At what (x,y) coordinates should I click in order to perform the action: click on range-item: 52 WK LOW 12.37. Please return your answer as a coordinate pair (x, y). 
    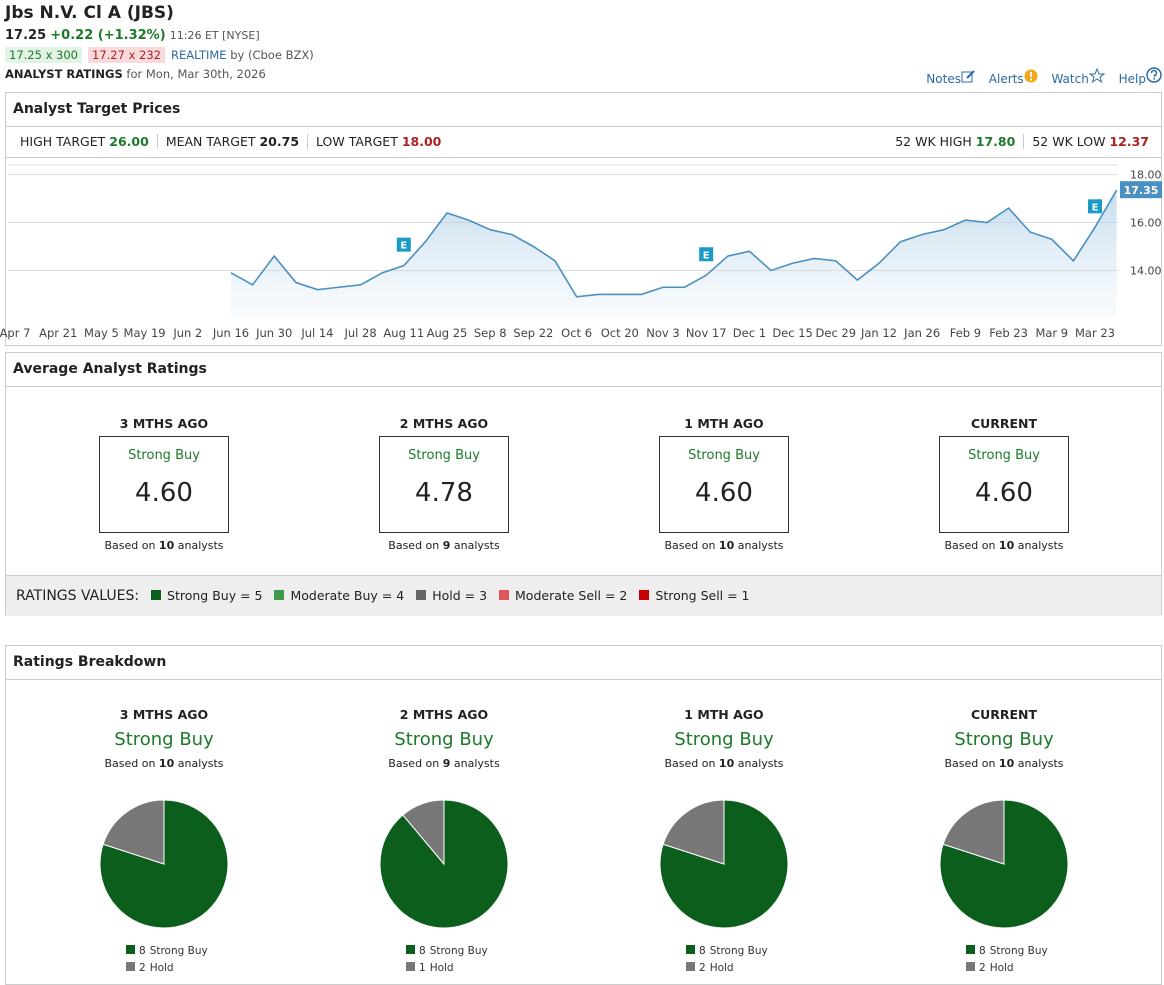
    Looking at the image, I should click on (1090, 141).